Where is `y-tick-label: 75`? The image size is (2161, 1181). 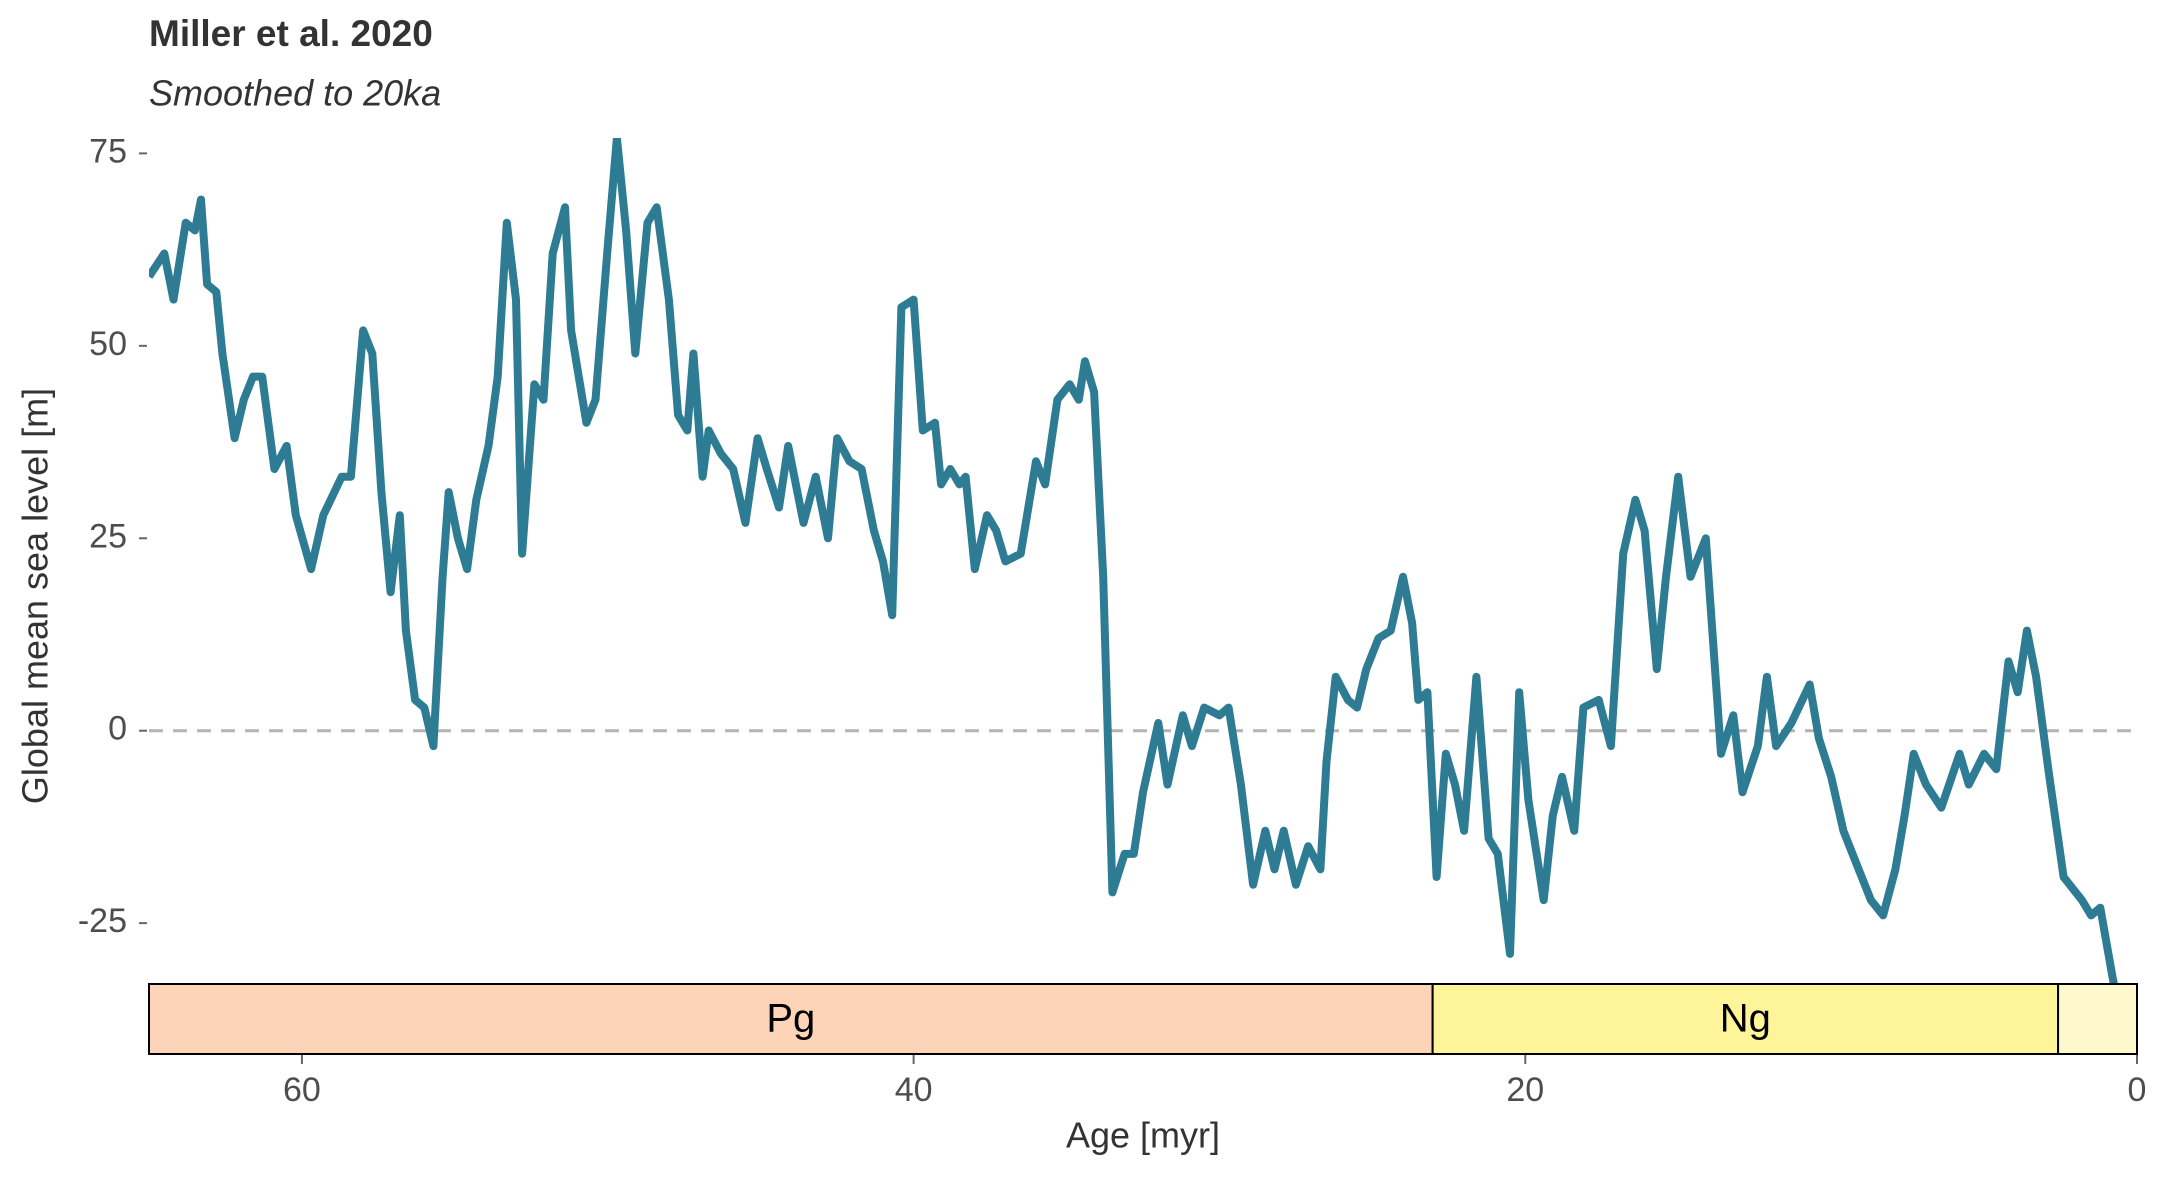 y-tick-label: 75 is located at coordinates (108, 151).